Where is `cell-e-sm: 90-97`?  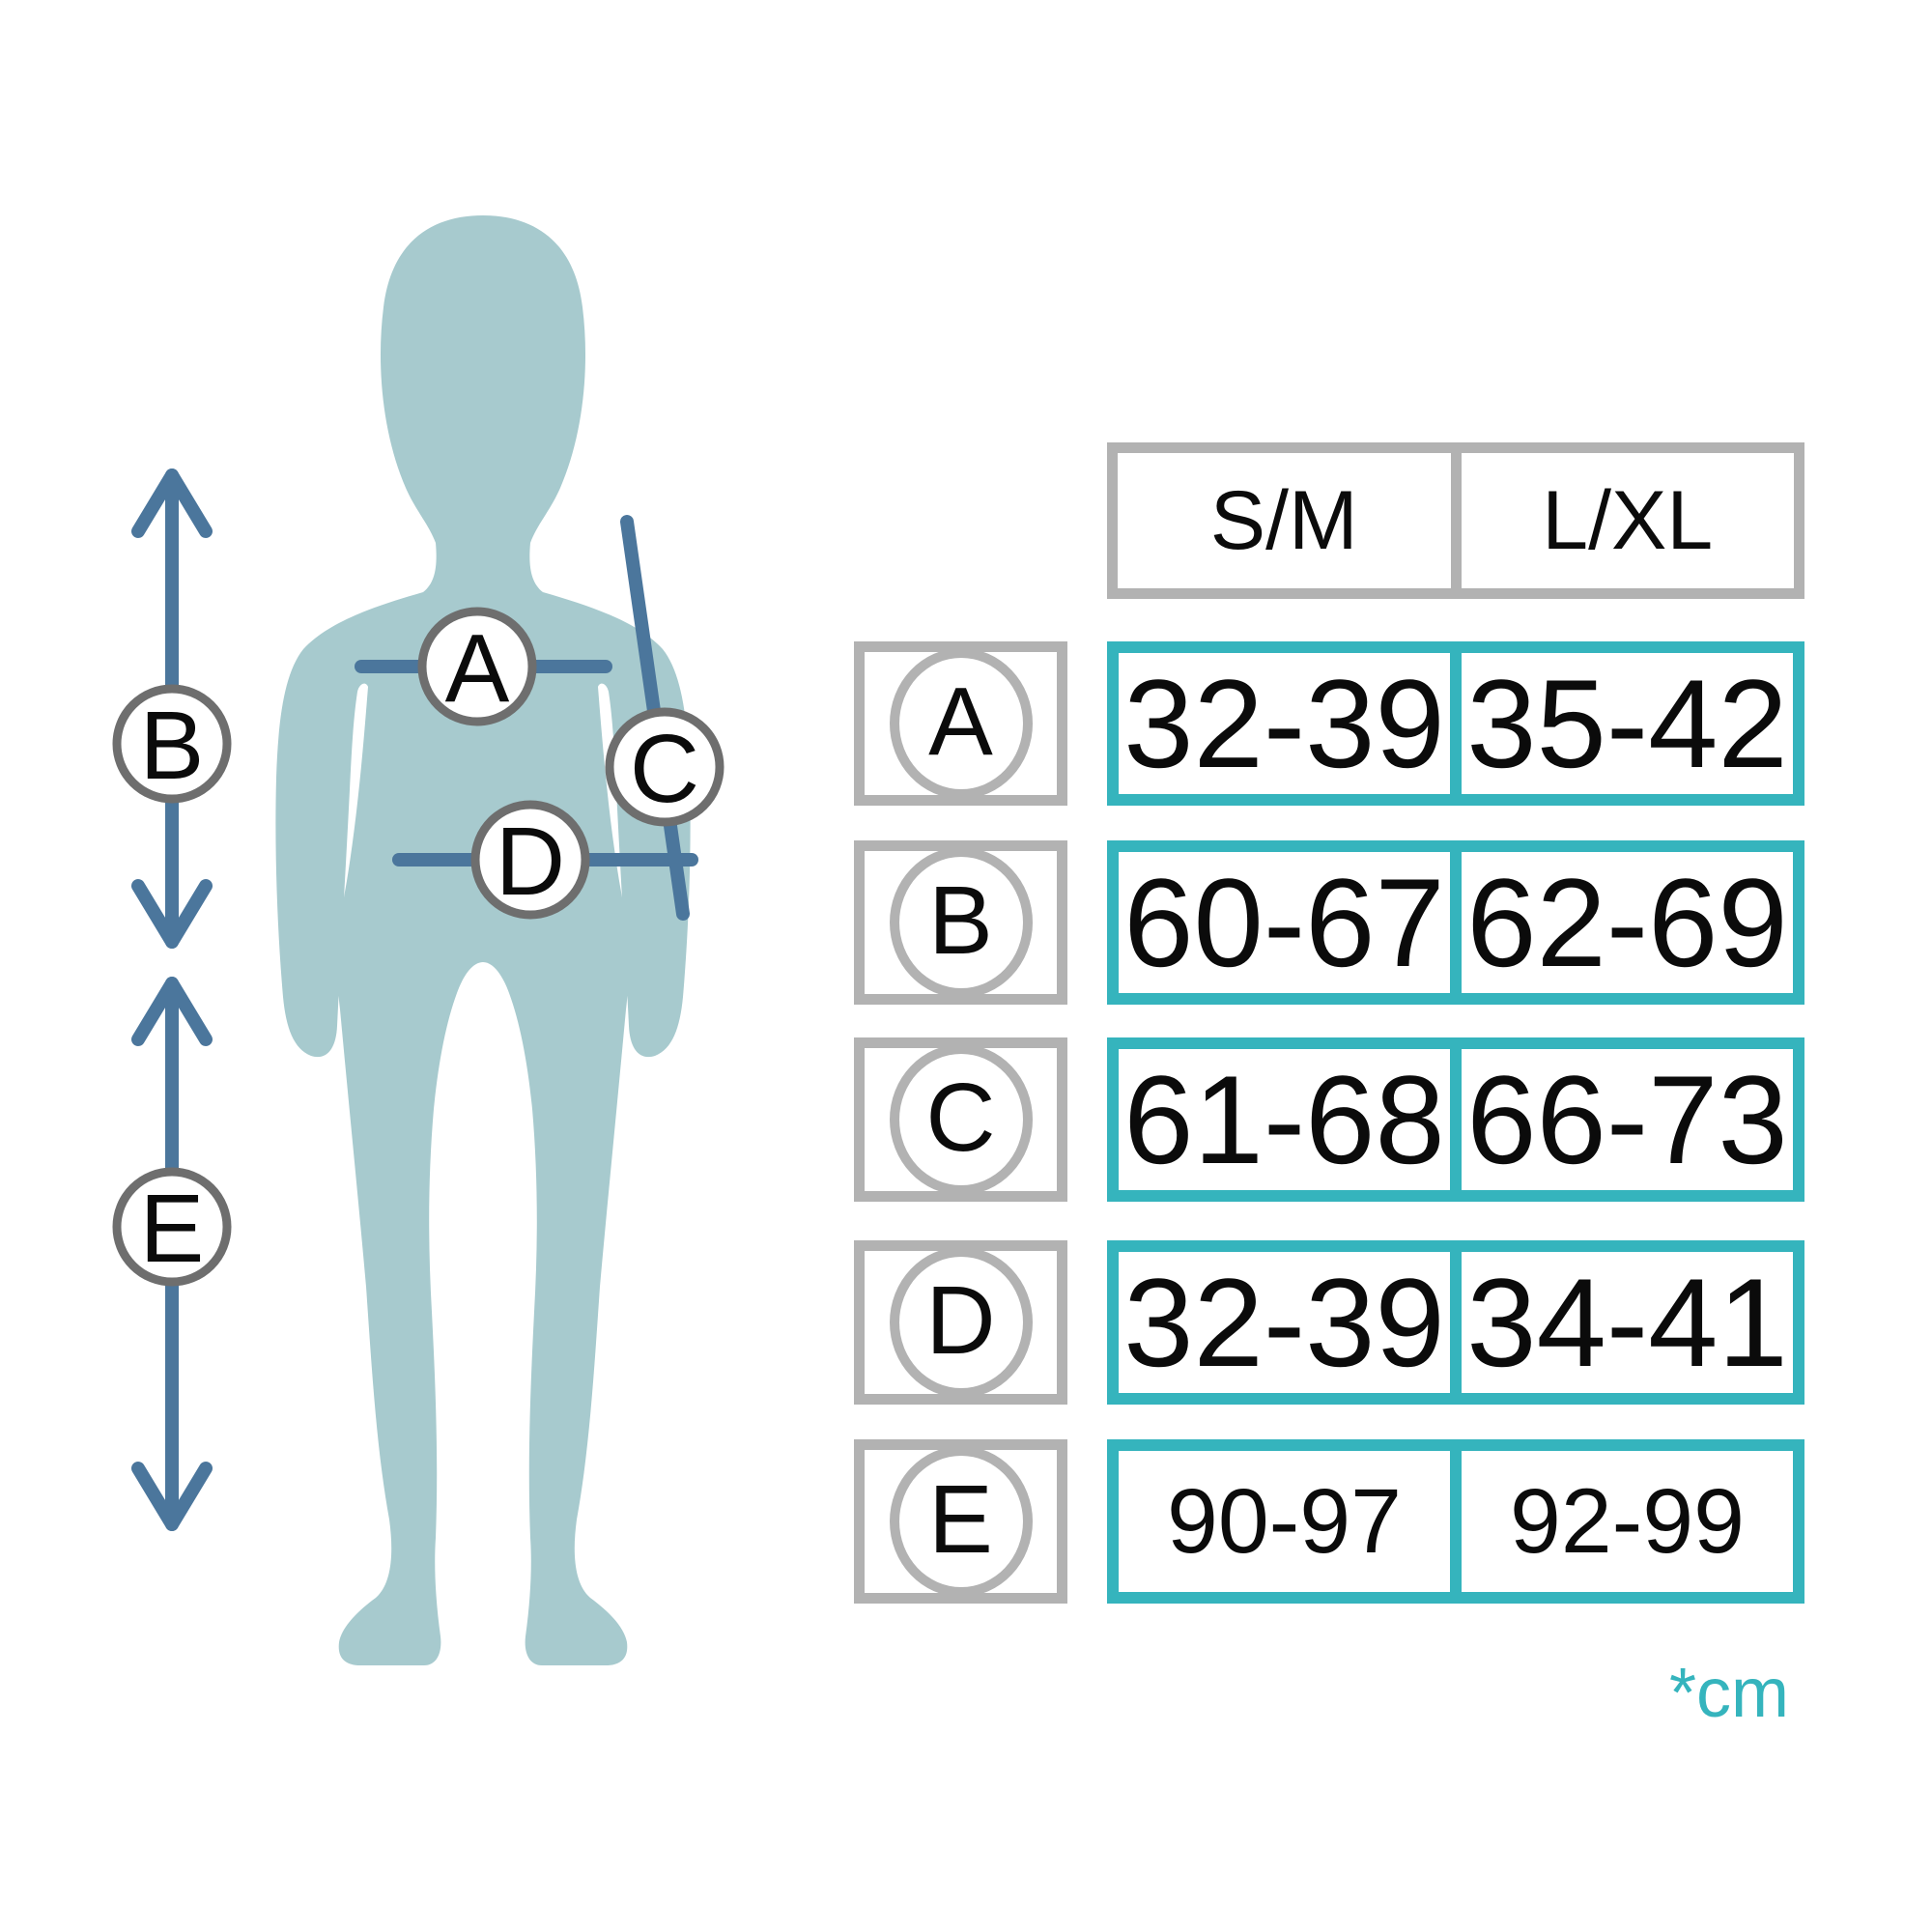 cell-e-sm: 90-97 is located at coordinates (1290, 1521).